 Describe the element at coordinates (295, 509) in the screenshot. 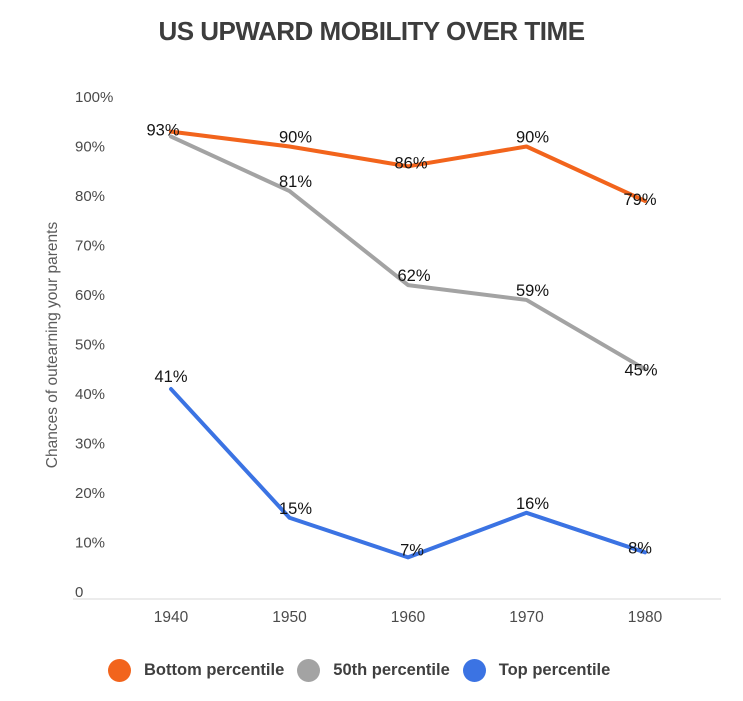

I see `data-label: 15%` at that location.